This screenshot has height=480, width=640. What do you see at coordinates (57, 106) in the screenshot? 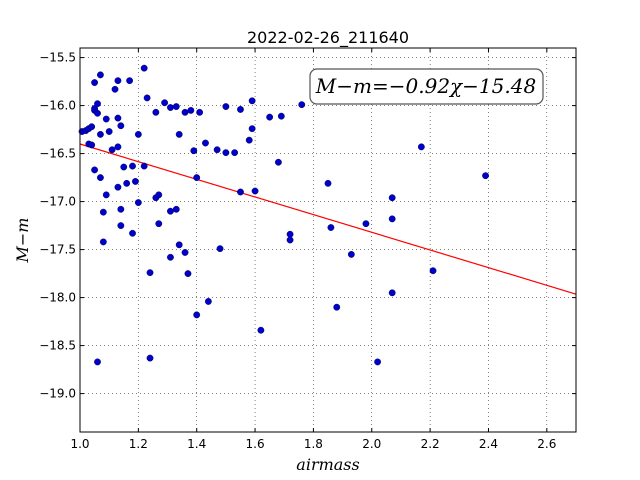
I see `y-tick-label: −16.0` at bounding box center [57, 106].